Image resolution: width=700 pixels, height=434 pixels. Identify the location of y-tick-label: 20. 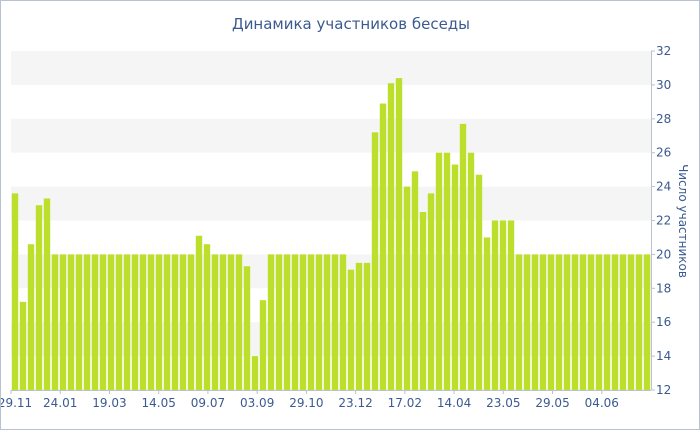
(663, 254).